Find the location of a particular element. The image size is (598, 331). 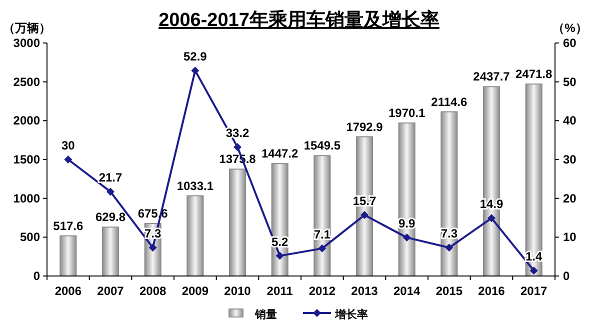

x-tick-label: 2014 is located at coordinates (407, 291).